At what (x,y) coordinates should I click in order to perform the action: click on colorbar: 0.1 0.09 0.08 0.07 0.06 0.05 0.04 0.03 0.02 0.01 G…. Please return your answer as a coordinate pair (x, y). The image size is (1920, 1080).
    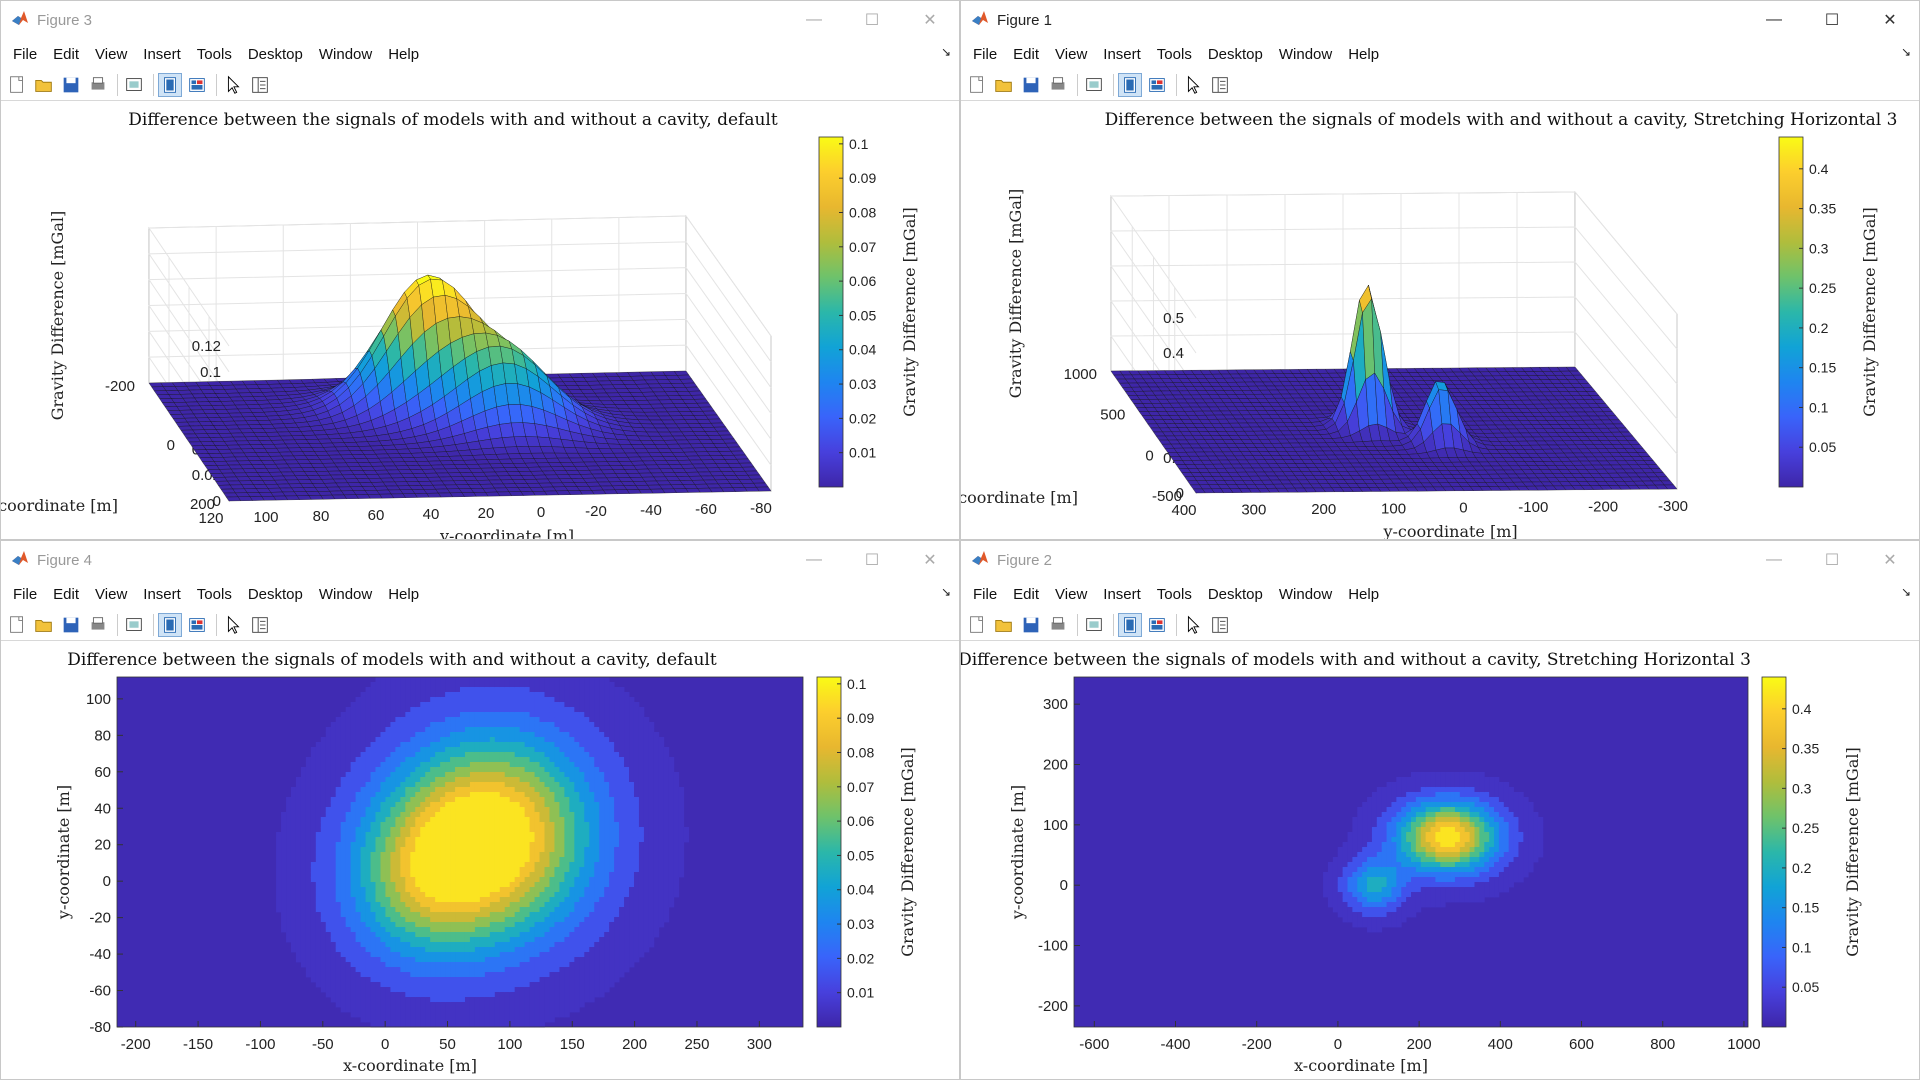
    Looking at the image, I should click on (866, 852).